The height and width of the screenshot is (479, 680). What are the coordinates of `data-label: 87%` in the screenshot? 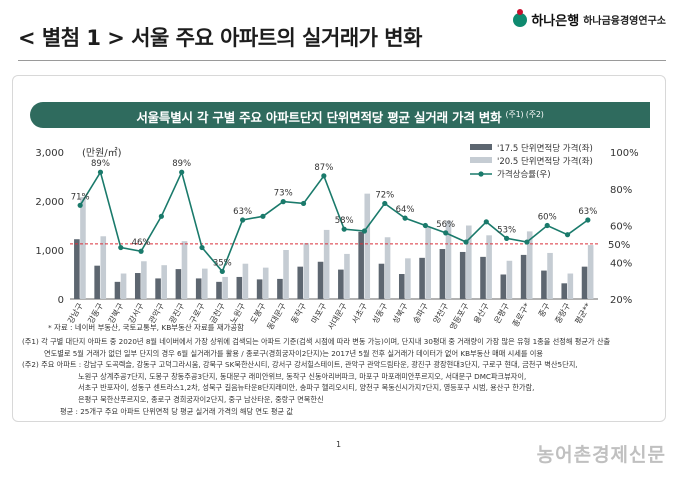 It's located at (323, 168).